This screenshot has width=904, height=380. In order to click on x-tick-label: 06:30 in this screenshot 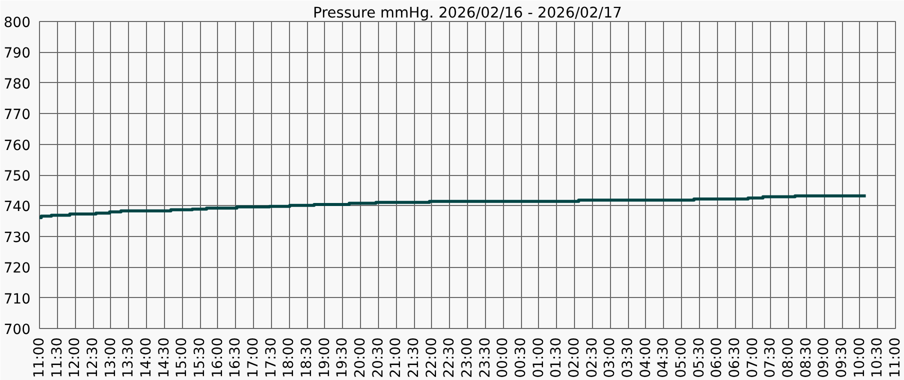, I will do `click(735, 357)`.